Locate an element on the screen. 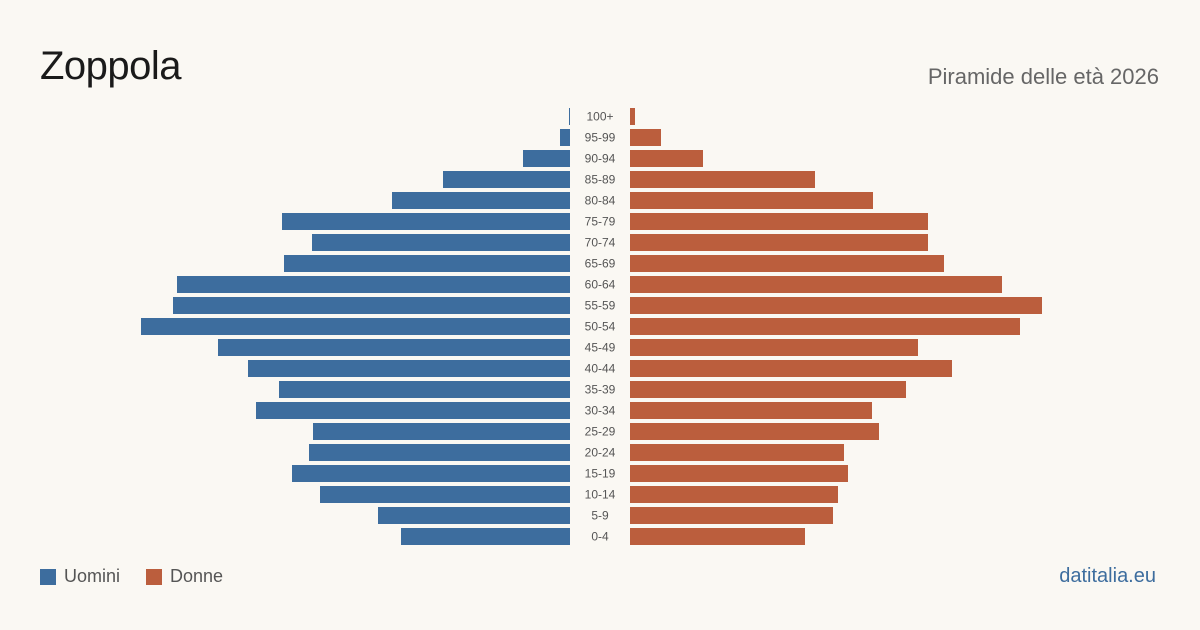  legend-swatch-women is located at coordinates (154, 576).